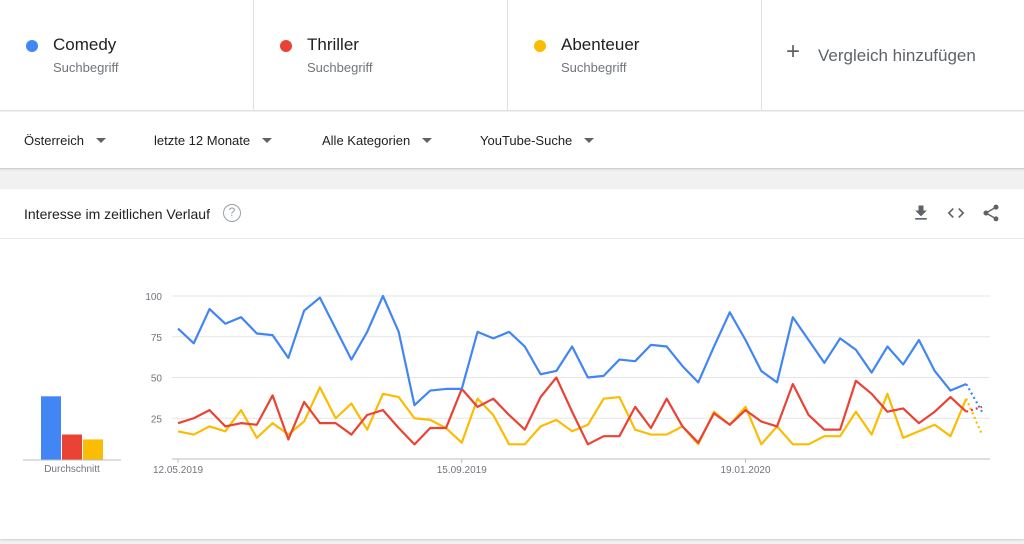 This screenshot has width=1024, height=544. I want to click on term-name: Thriller, so click(333, 44).